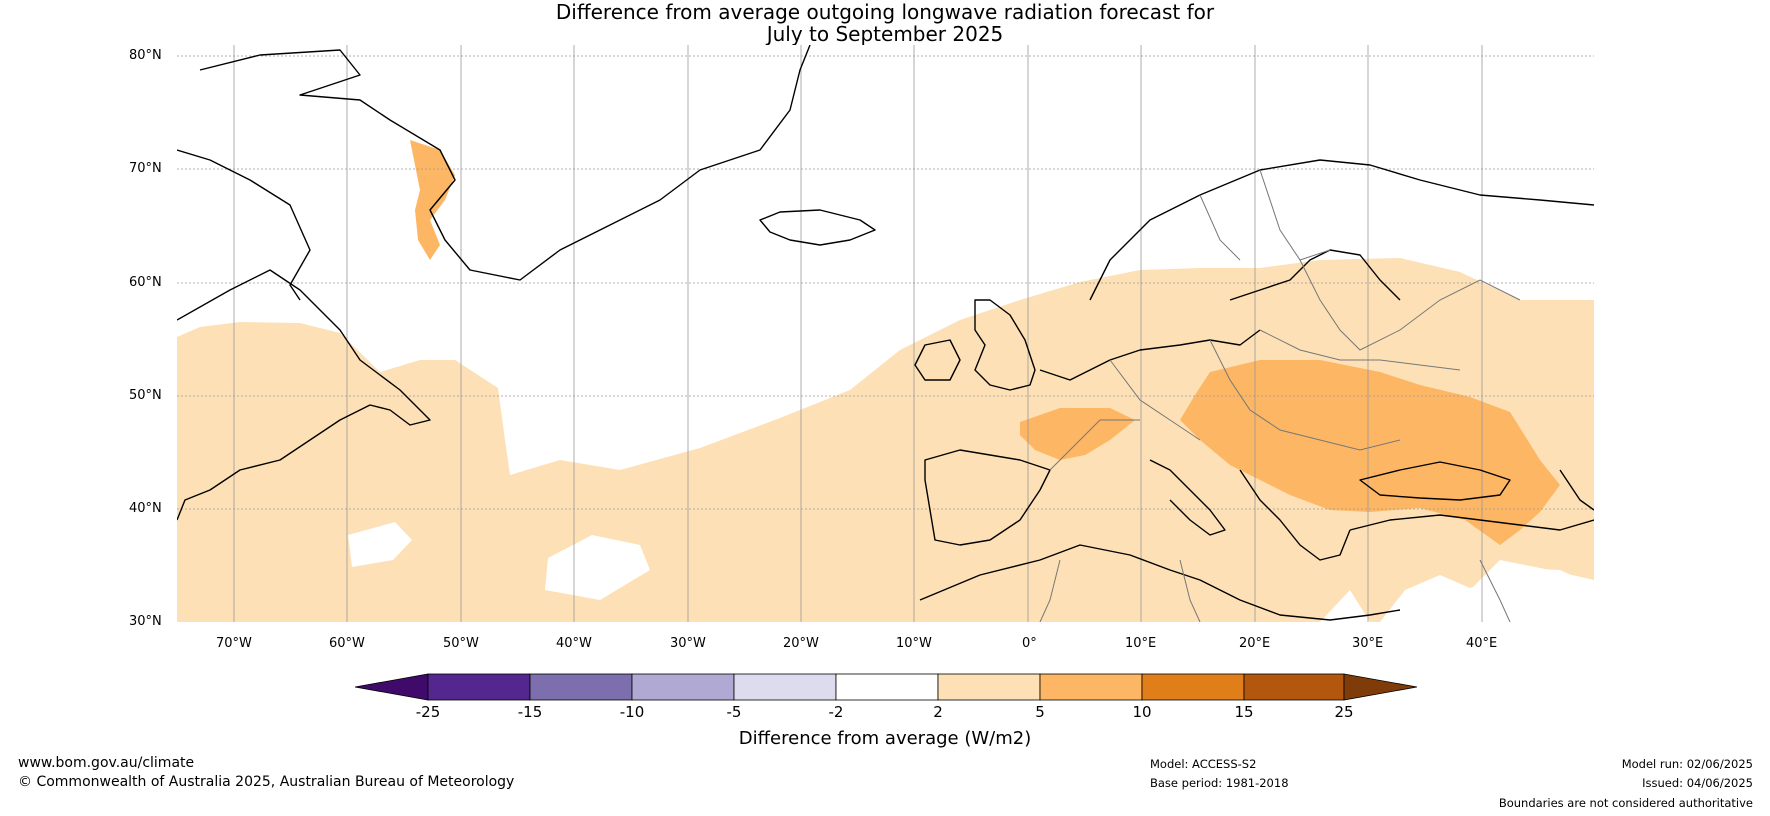 This screenshot has height=816, width=1770. What do you see at coordinates (914, 643) in the screenshot?
I see `lon-label-10w: 10°W` at bounding box center [914, 643].